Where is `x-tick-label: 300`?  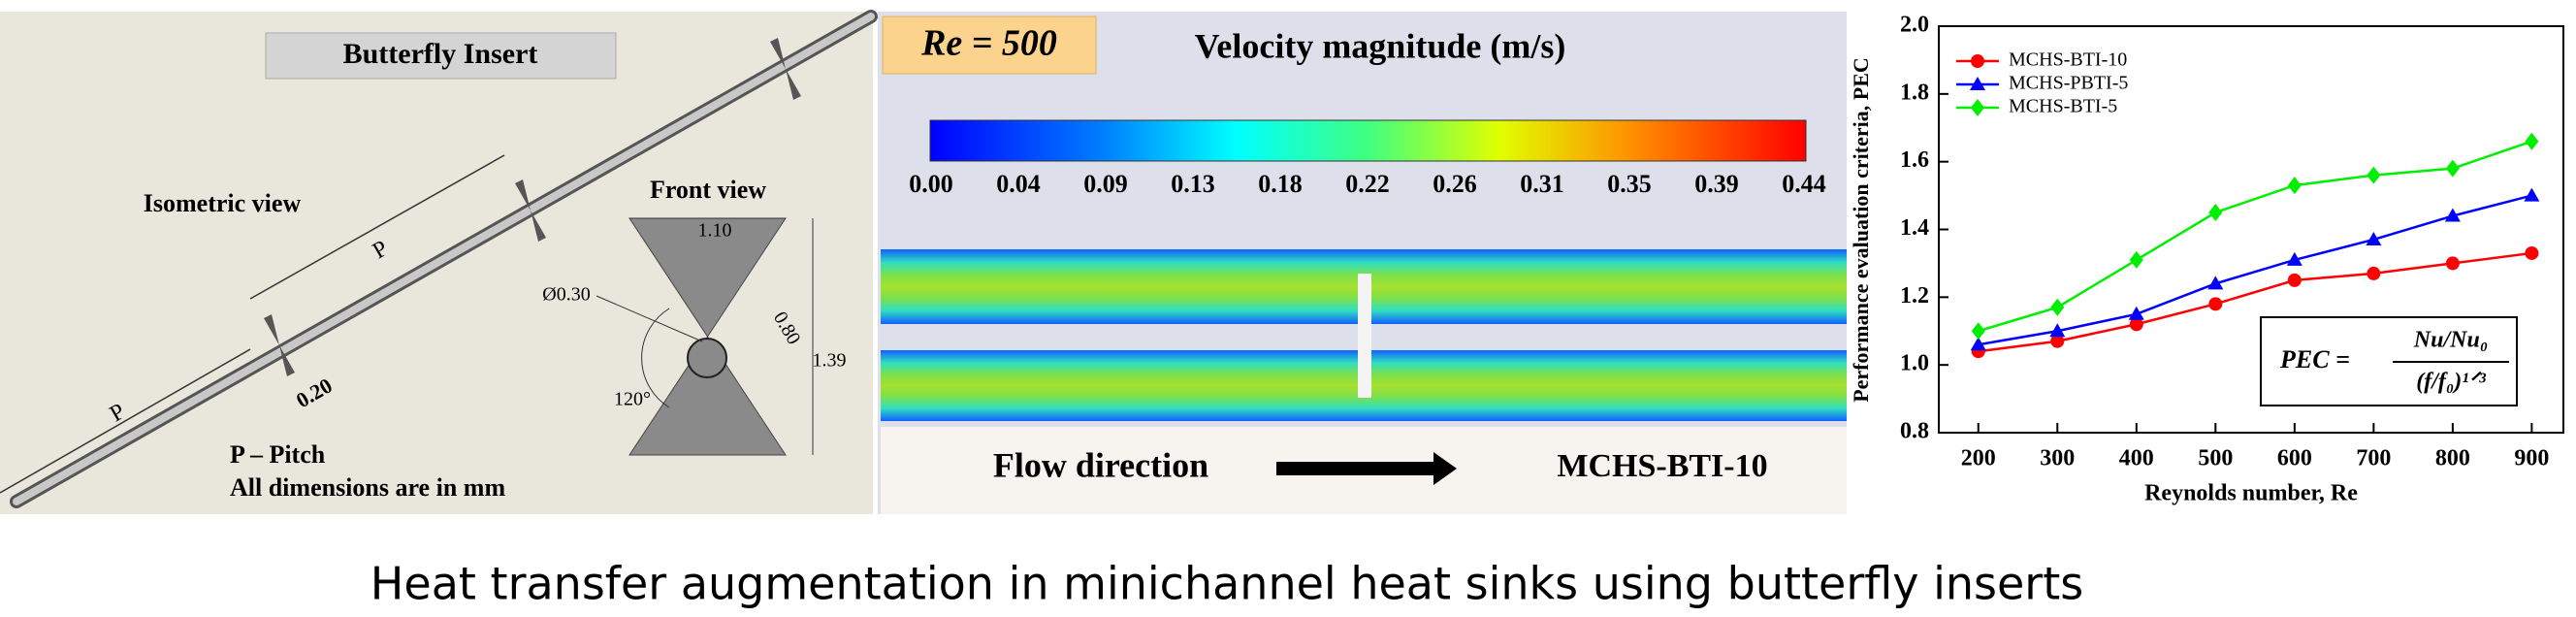
x-tick-label: 300 is located at coordinates (2057, 458).